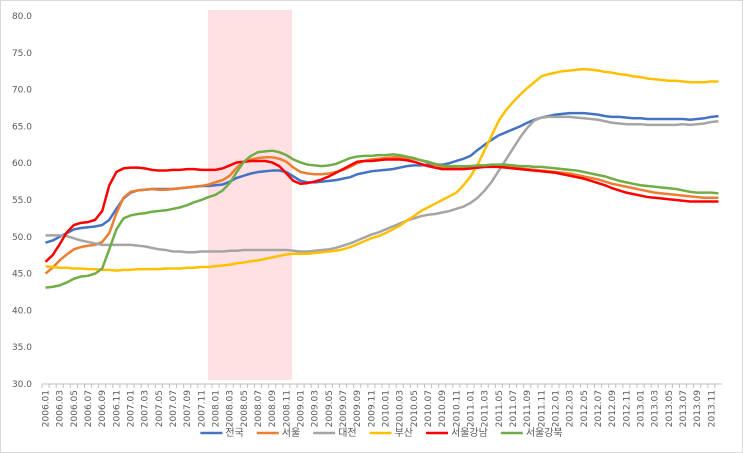 Image resolution: width=743 pixels, height=453 pixels. I want to click on x-tick-label: 2010.09, so click(443, 408).